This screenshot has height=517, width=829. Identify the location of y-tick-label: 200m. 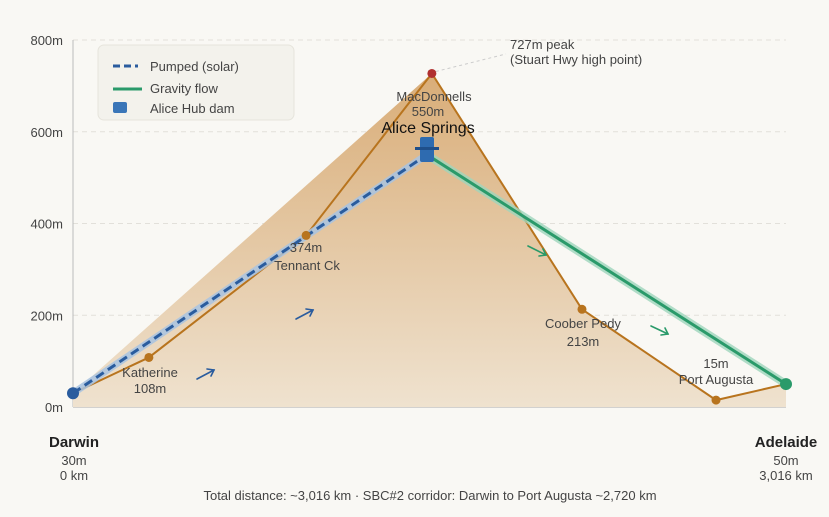
(46, 315).